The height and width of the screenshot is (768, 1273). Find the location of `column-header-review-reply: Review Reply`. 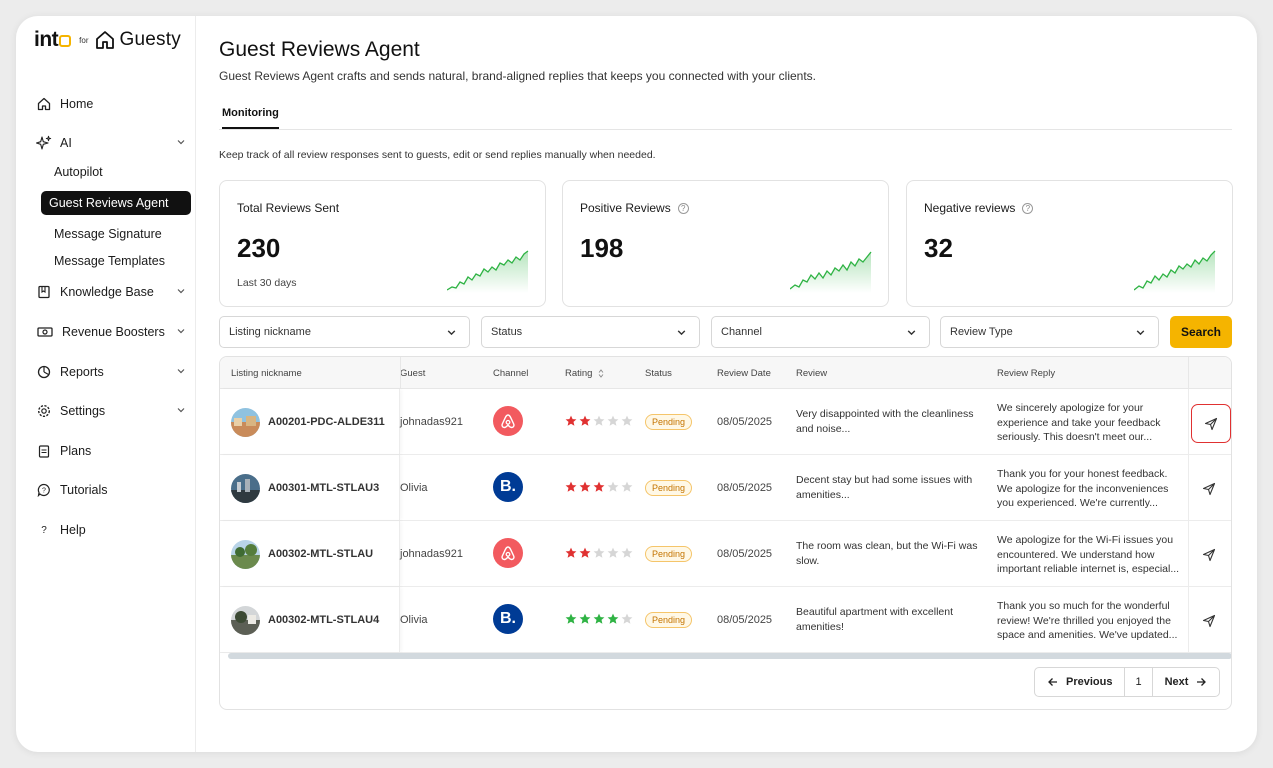

column-header-review-reply: Review Reply is located at coordinates (1026, 373).